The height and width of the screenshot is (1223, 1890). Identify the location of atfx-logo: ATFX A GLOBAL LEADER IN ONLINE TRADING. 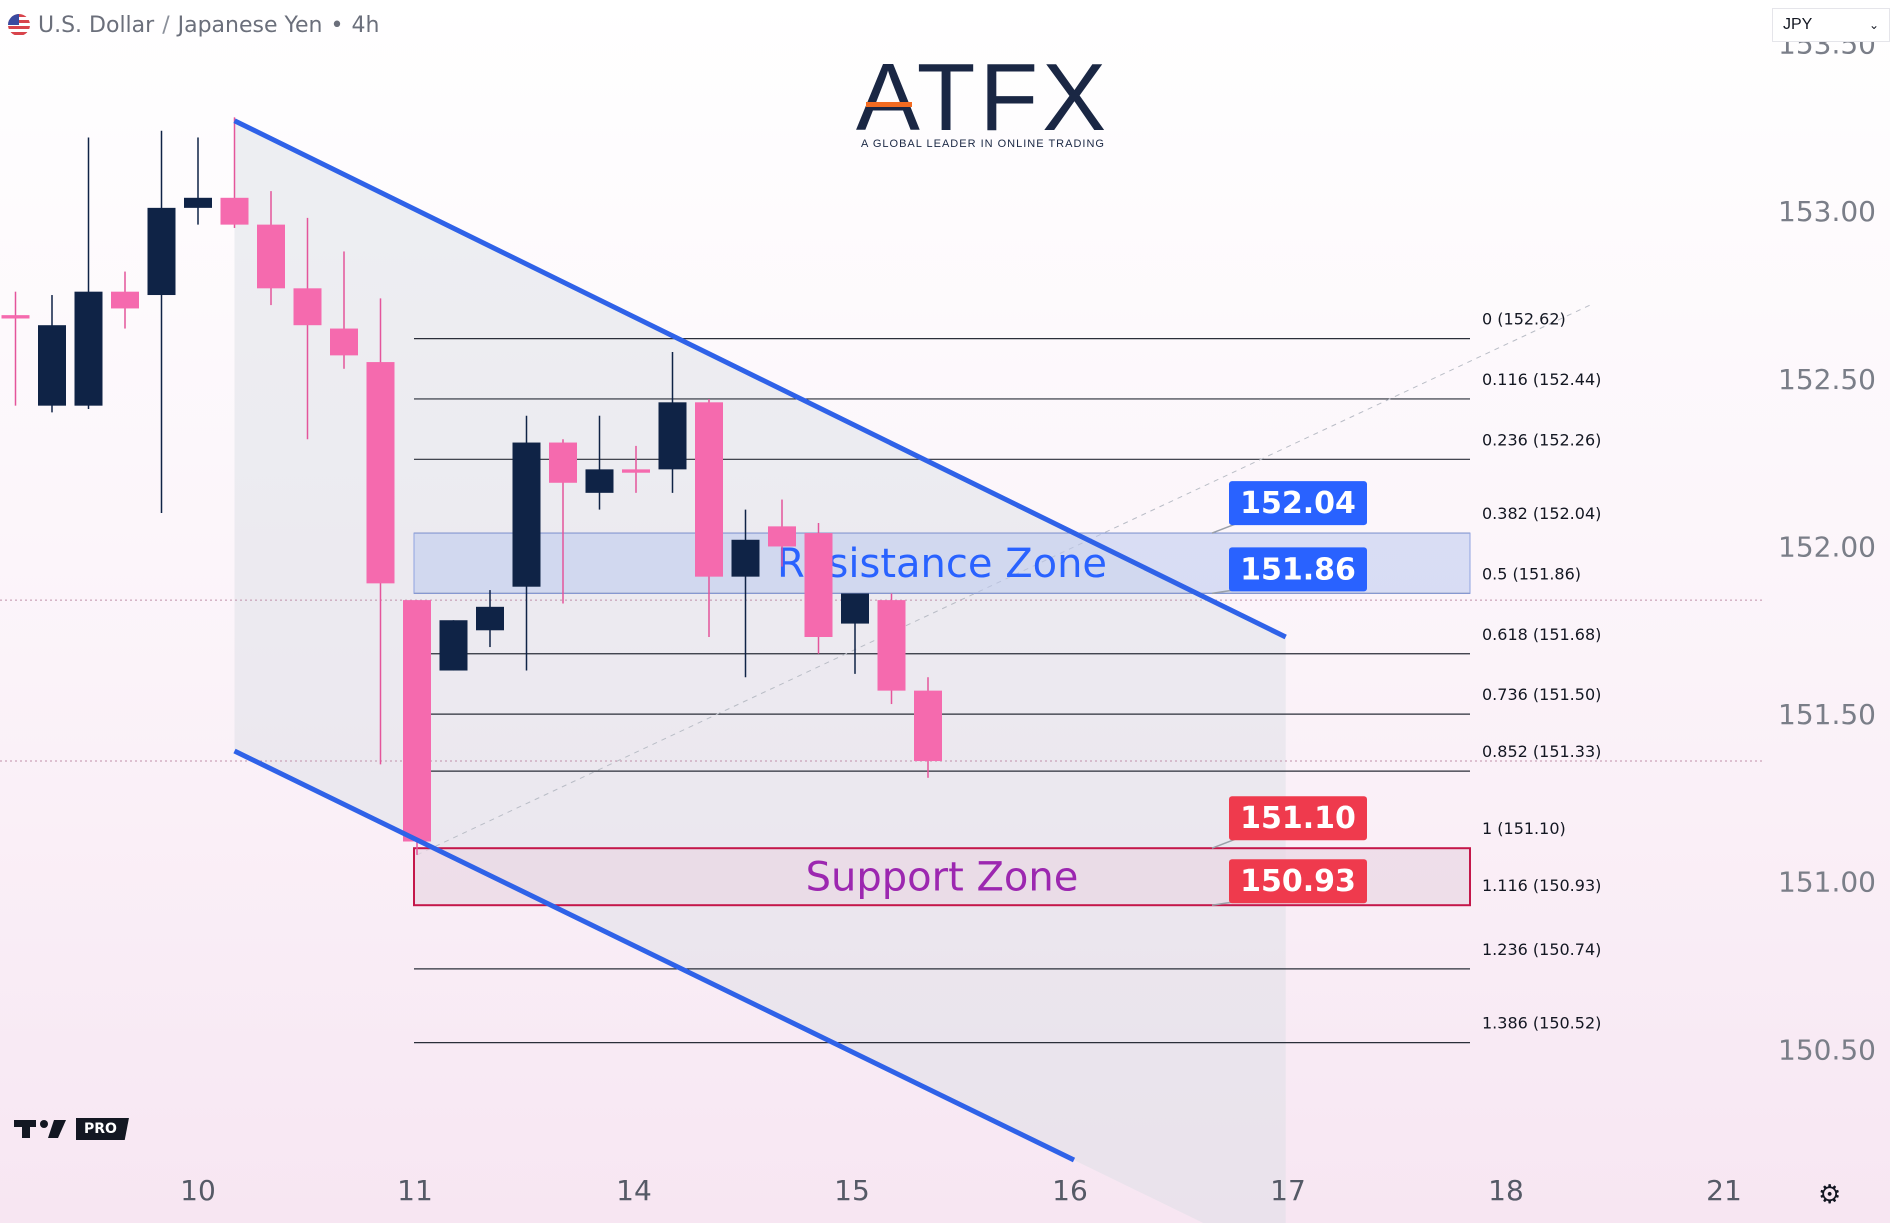
(983, 97).